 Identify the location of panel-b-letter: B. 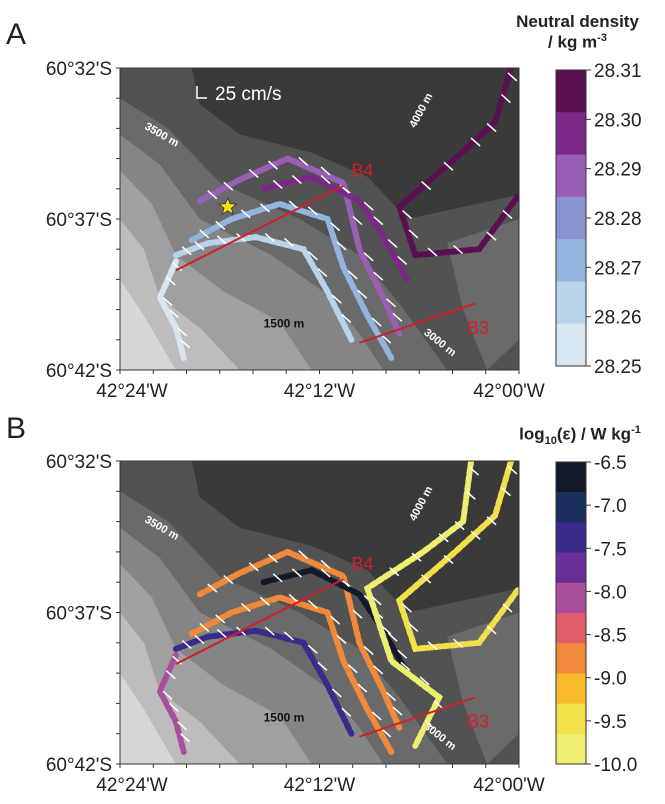
(16, 428).